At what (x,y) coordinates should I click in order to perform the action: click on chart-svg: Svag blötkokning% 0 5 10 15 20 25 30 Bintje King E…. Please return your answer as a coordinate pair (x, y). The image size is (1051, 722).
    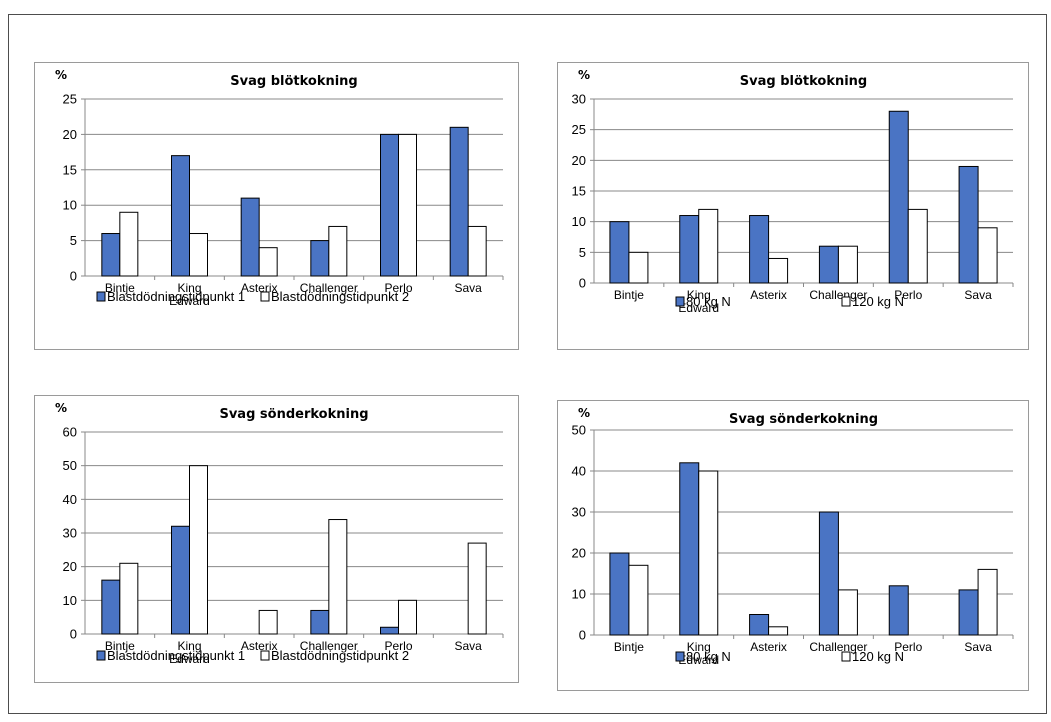
    Looking at the image, I should click on (793, 191).